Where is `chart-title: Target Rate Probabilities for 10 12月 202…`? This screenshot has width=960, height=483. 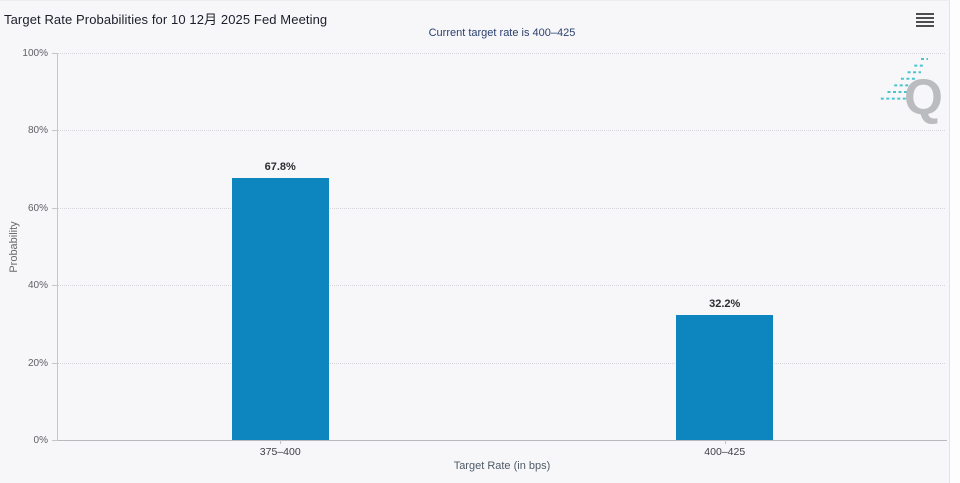
chart-title: Target Rate Probabilities for 10 12月 202… is located at coordinates (166, 19).